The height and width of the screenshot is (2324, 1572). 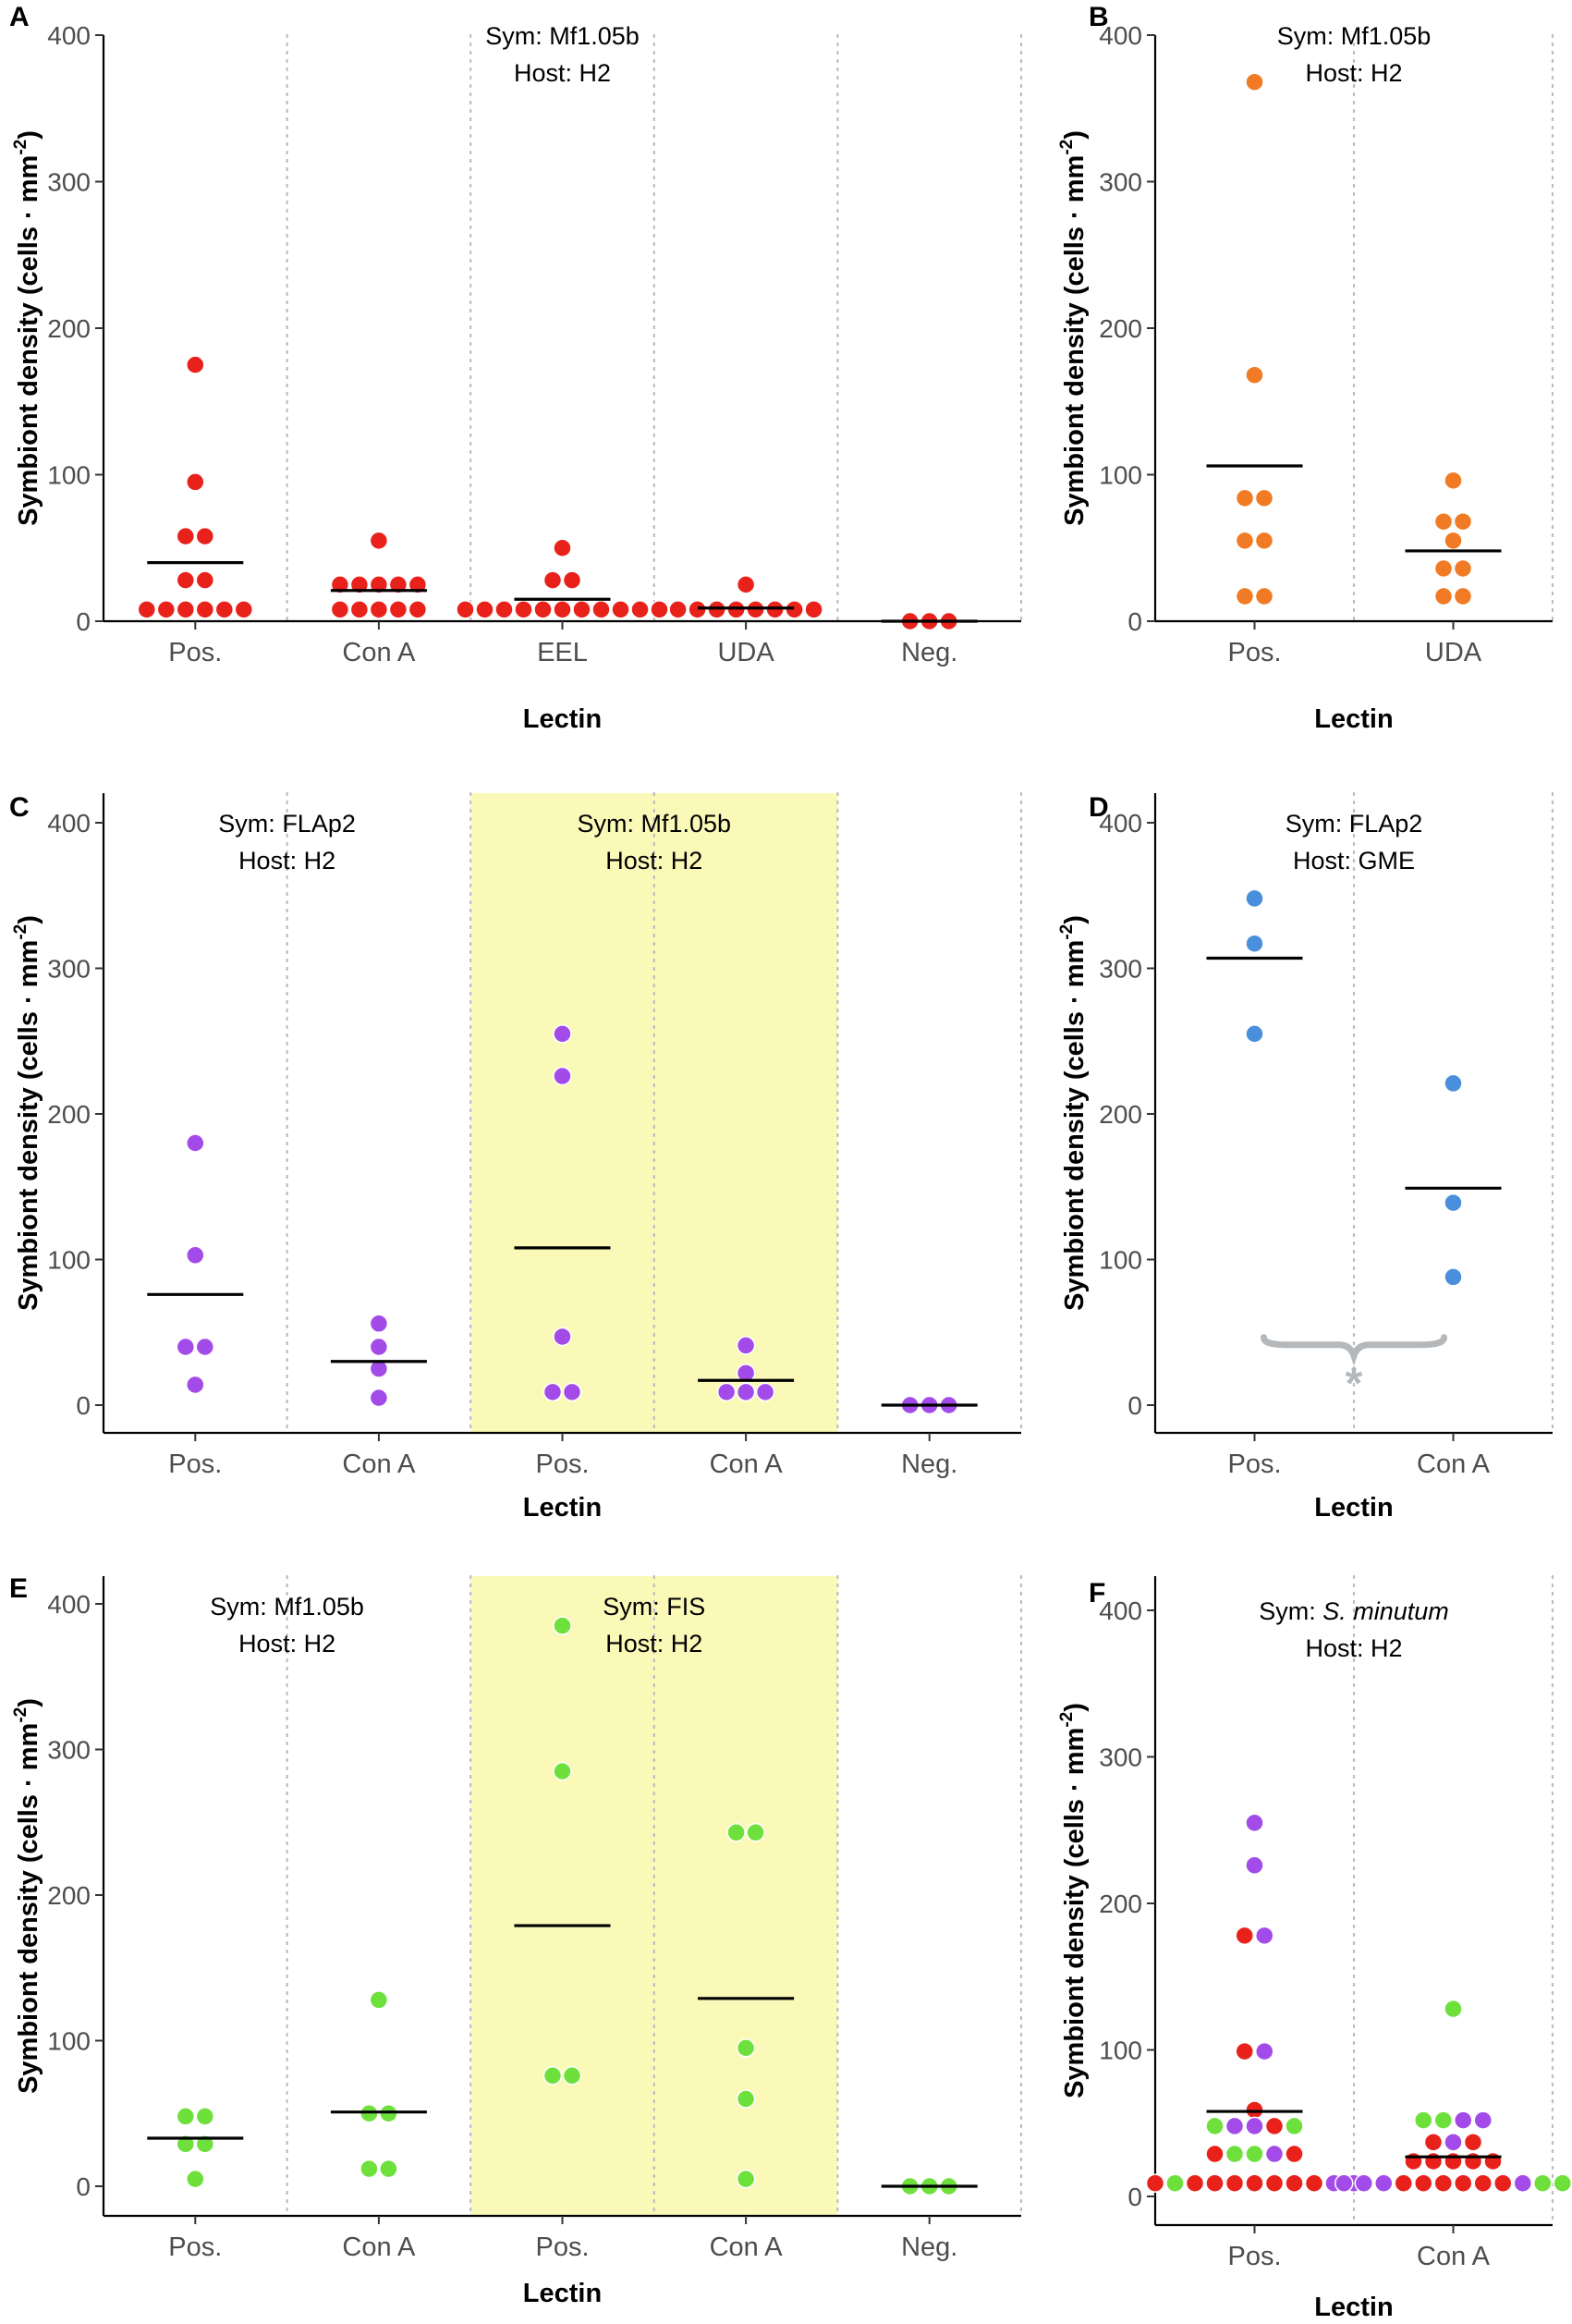 I want to click on annotation-sym: Sym: FLAp2, so click(x=1354, y=824).